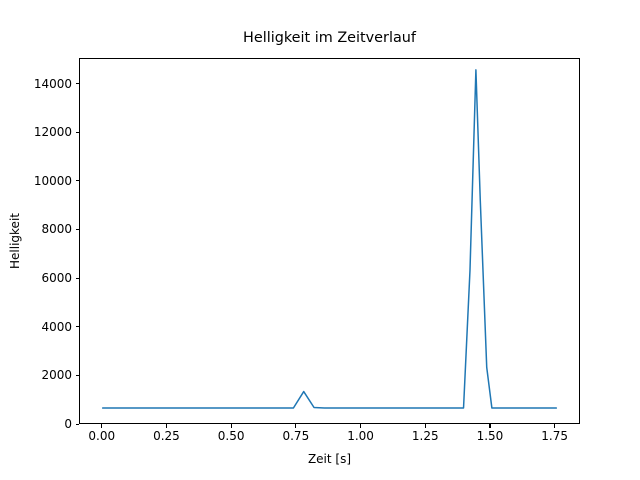 The height and width of the screenshot is (480, 640). Describe the element at coordinates (56, 229) in the screenshot. I see `y-tick-label: 8000` at that location.